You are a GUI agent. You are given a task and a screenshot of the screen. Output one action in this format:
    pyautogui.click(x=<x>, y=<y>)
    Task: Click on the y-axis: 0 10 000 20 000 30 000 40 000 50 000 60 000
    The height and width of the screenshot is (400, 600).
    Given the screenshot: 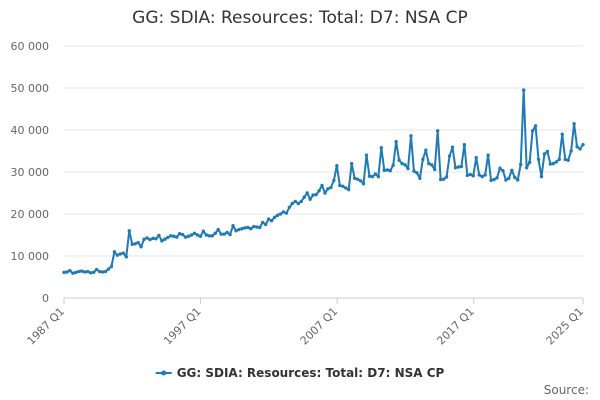 What is the action you would take?
    pyautogui.click(x=30, y=172)
    